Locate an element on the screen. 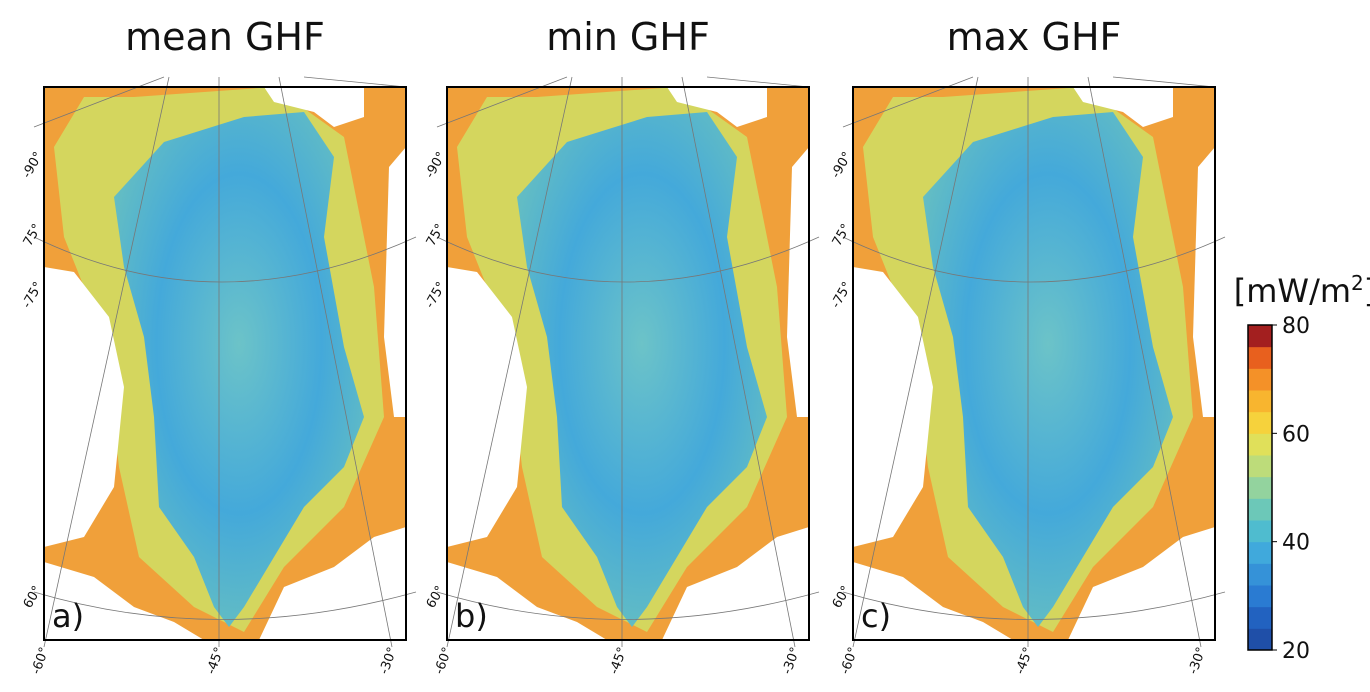 The height and width of the screenshot is (692, 1370). panel-title: mean GHF is located at coordinates (225, 37).